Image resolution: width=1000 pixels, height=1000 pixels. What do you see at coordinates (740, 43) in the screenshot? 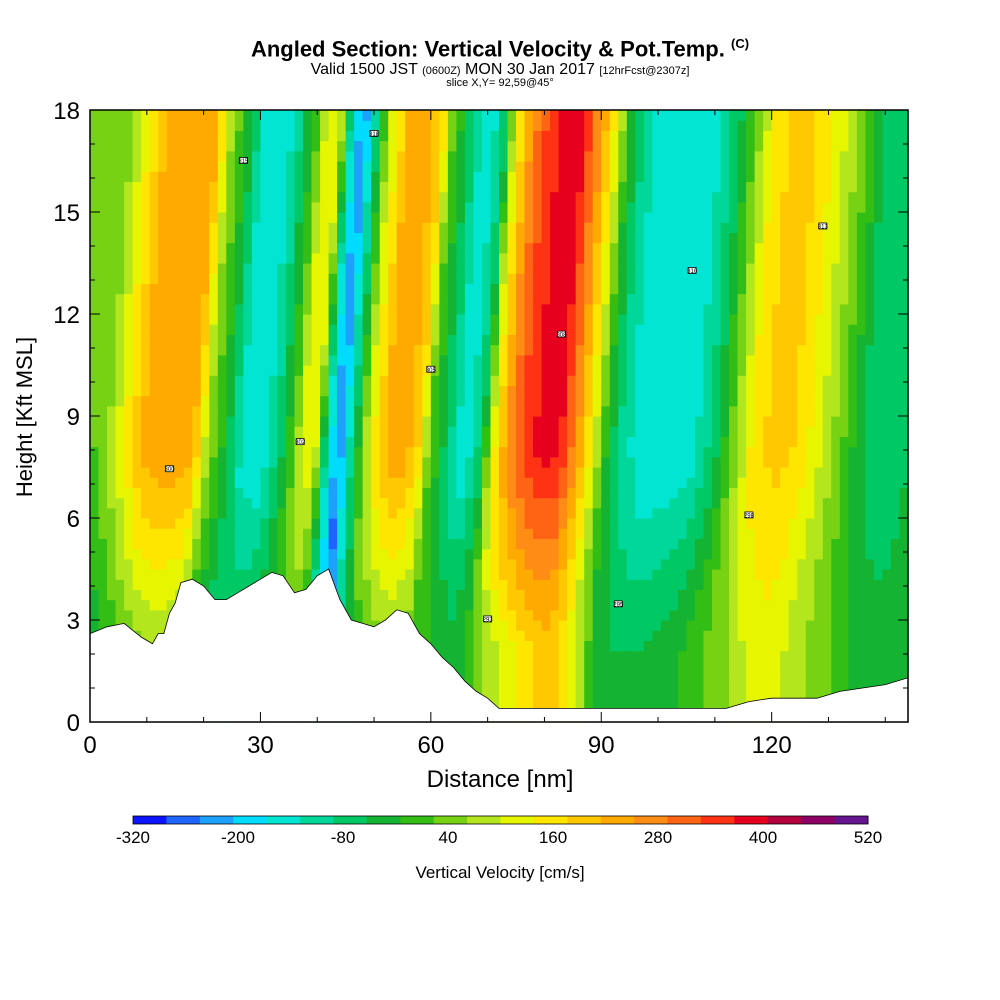
I see `copyright-mark: (C)` at bounding box center [740, 43].